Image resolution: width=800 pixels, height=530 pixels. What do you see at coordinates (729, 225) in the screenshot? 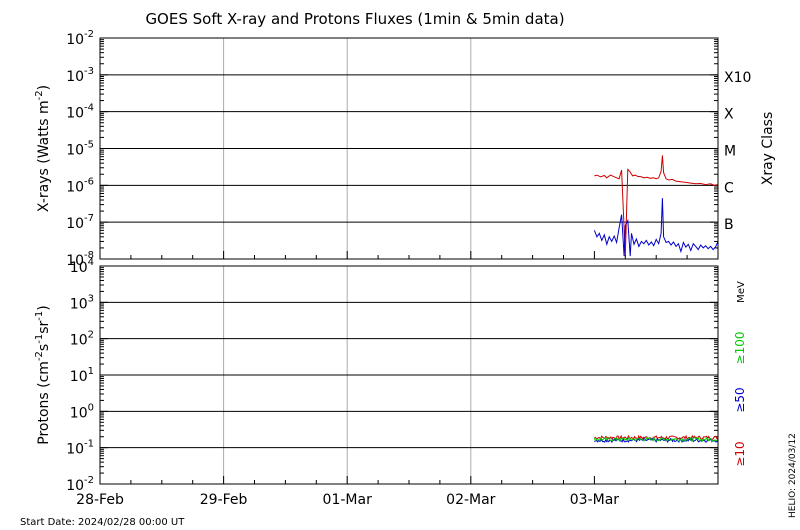
I see `xray-class-label: B` at bounding box center [729, 225].